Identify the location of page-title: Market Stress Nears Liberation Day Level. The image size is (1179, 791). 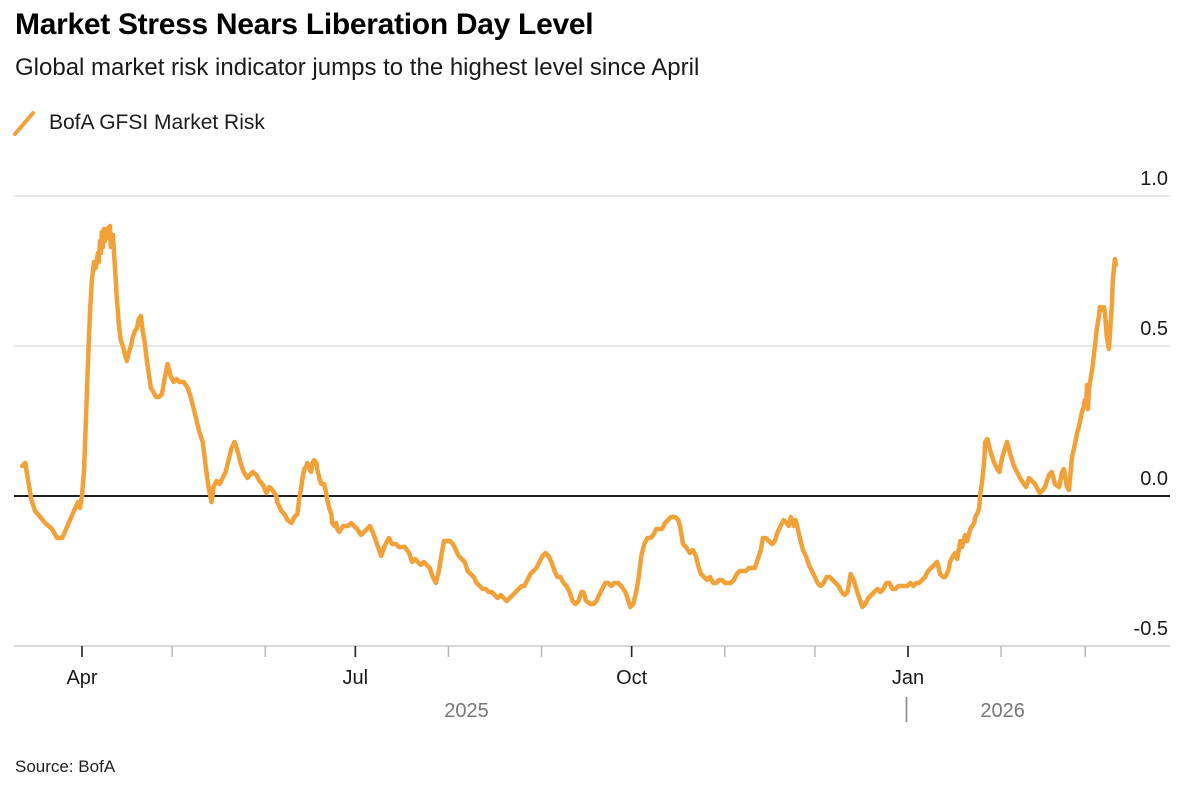
(304, 24).